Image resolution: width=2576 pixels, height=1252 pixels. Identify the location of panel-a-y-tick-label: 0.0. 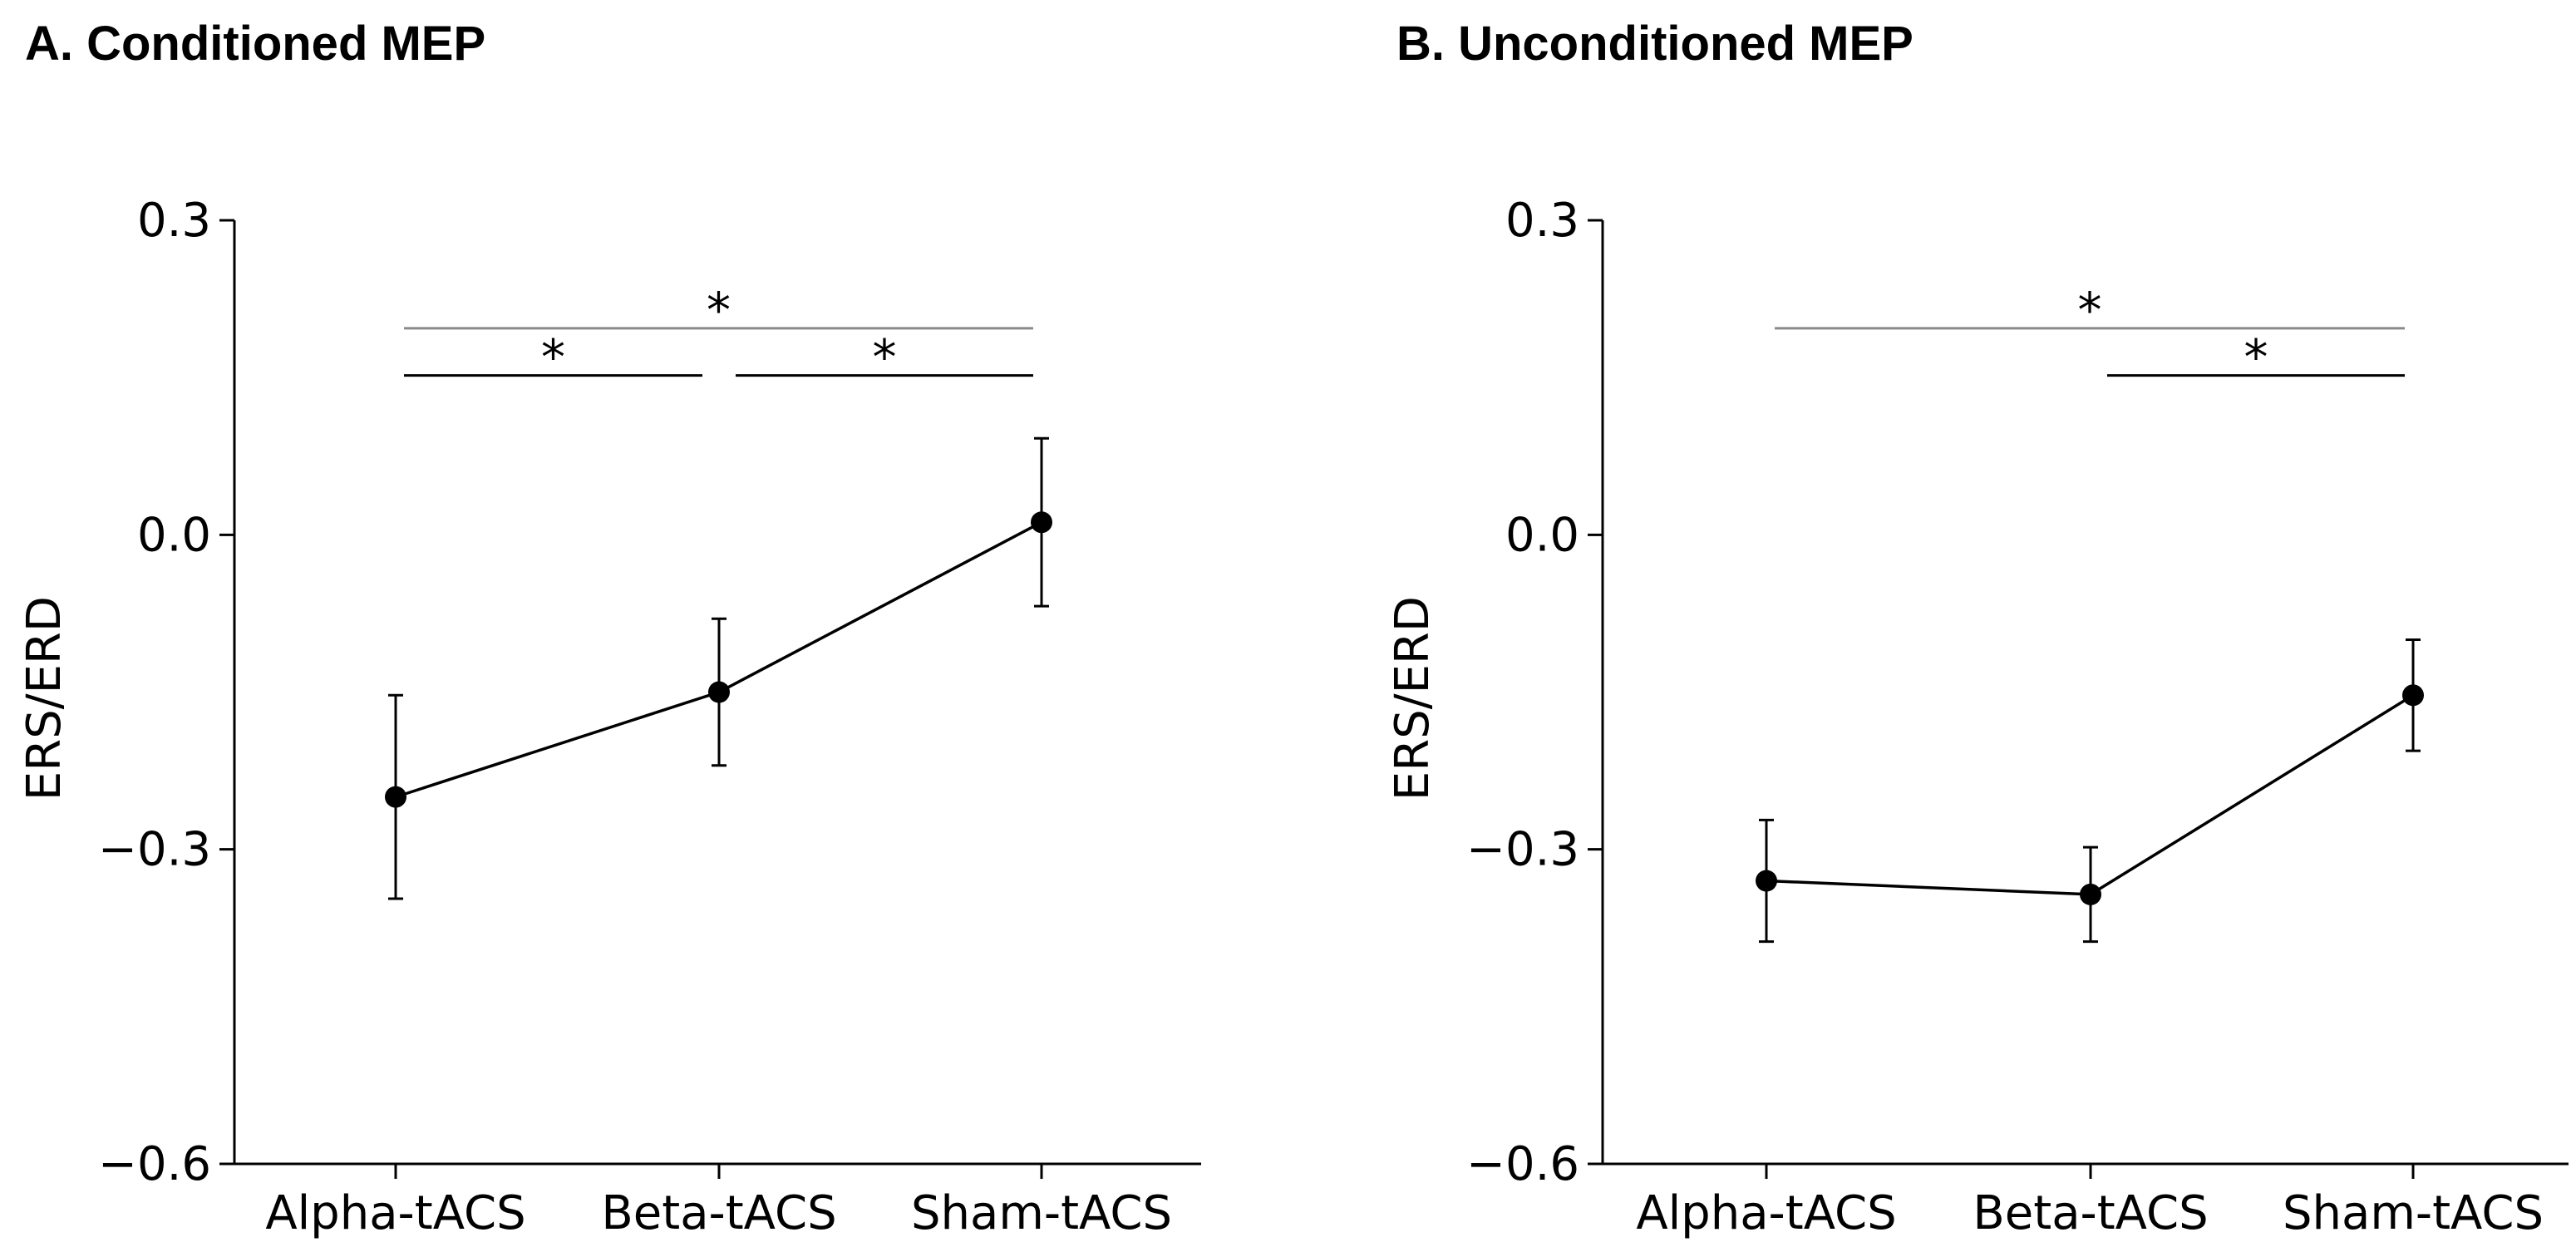
(174, 535).